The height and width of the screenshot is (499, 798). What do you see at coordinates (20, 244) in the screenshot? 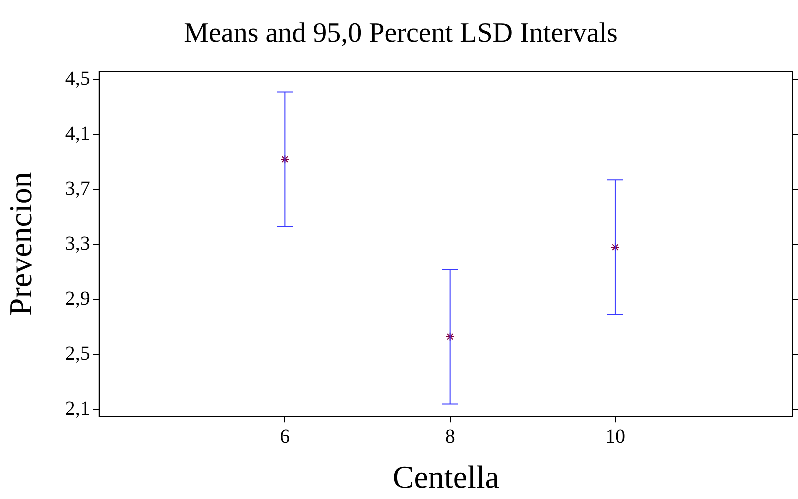
I see `y-axis-title: Prevencion` at bounding box center [20, 244].